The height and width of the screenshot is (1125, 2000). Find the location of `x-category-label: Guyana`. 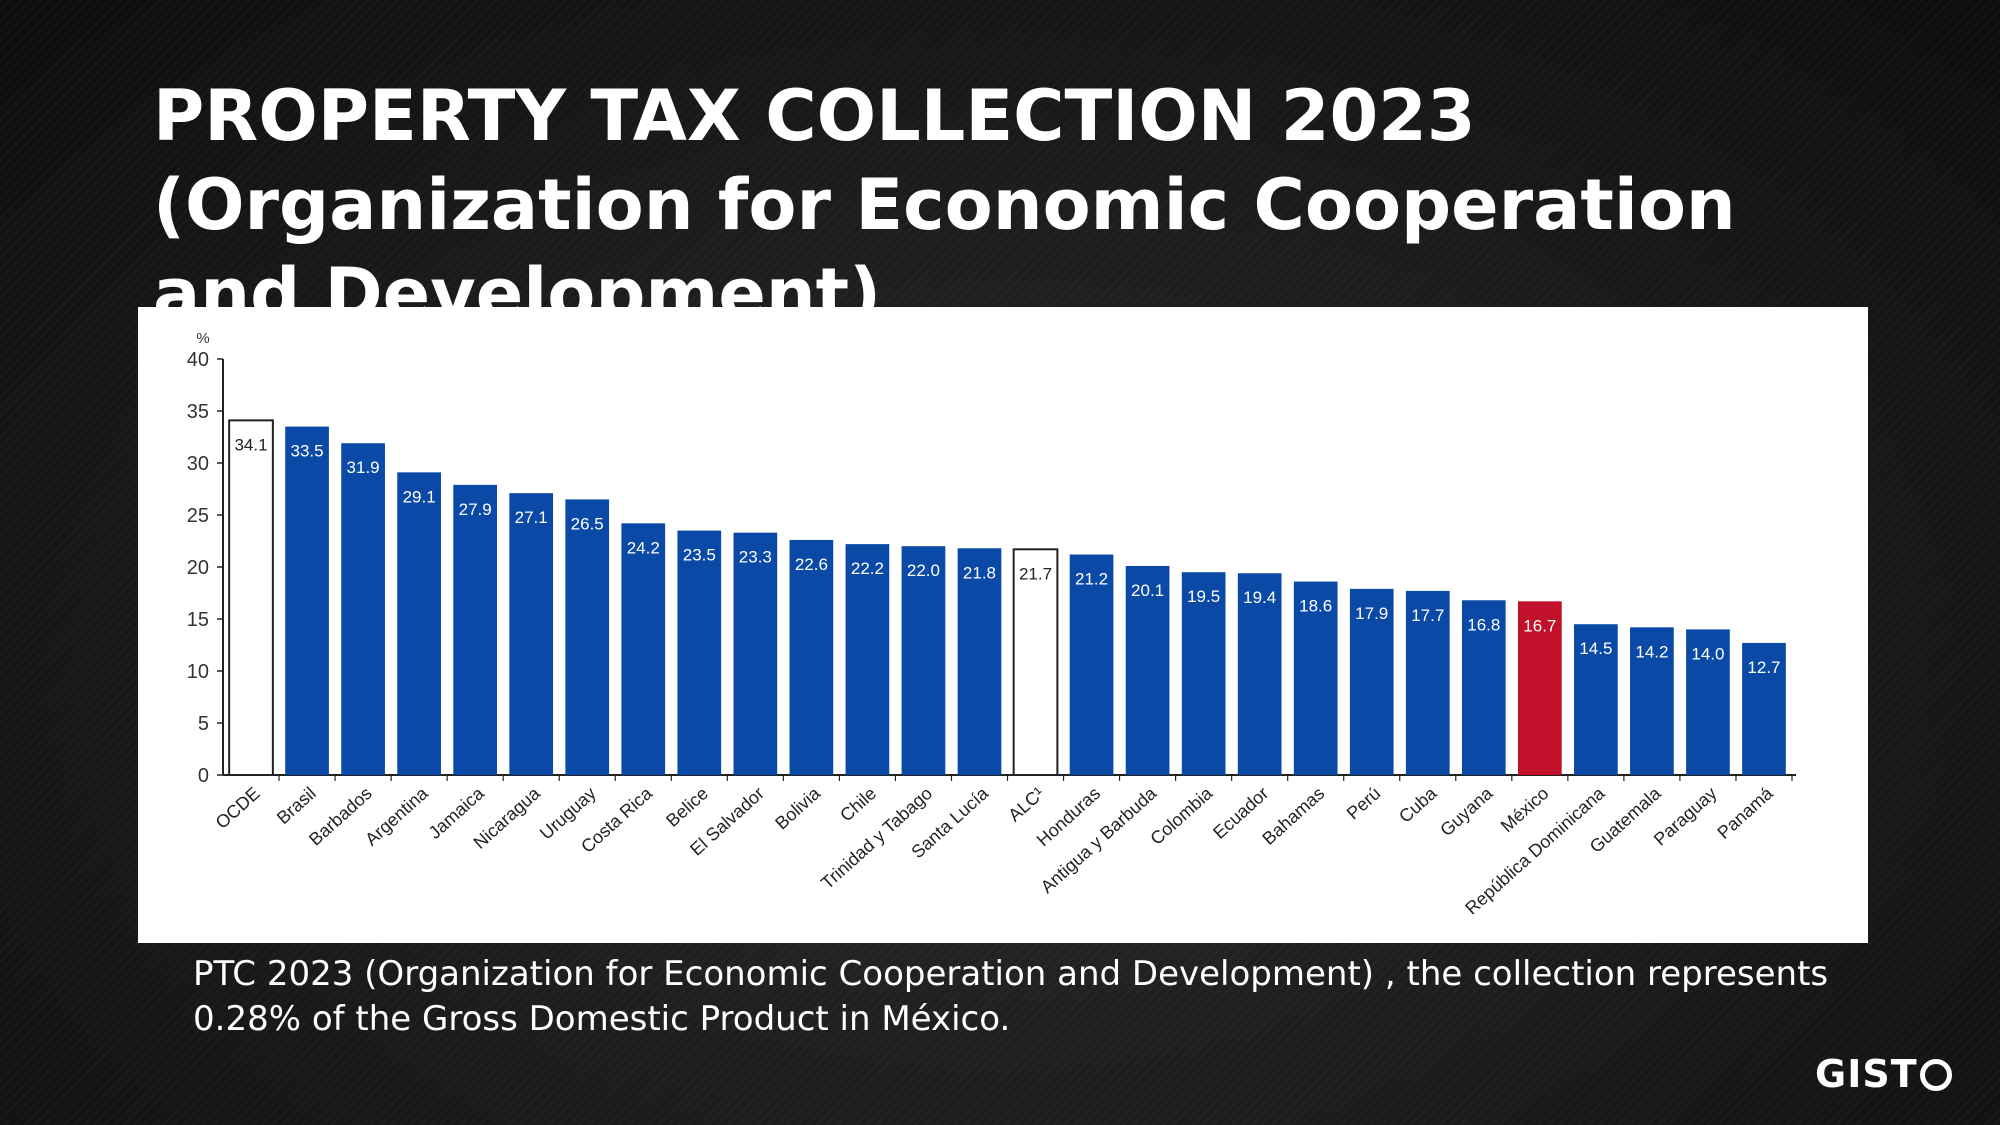

x-category-label: Guyana is located at coordinates (1466, 811).